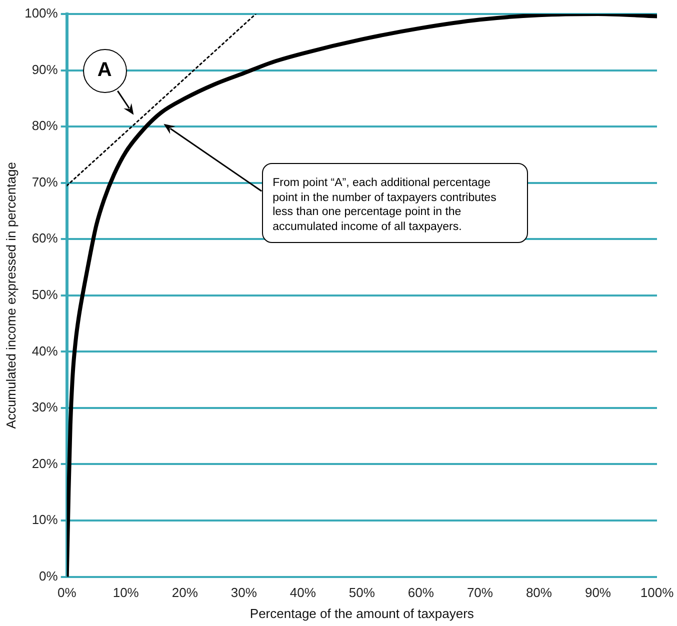  I want to click on x-tick-label: 0%, so click(67, 592).